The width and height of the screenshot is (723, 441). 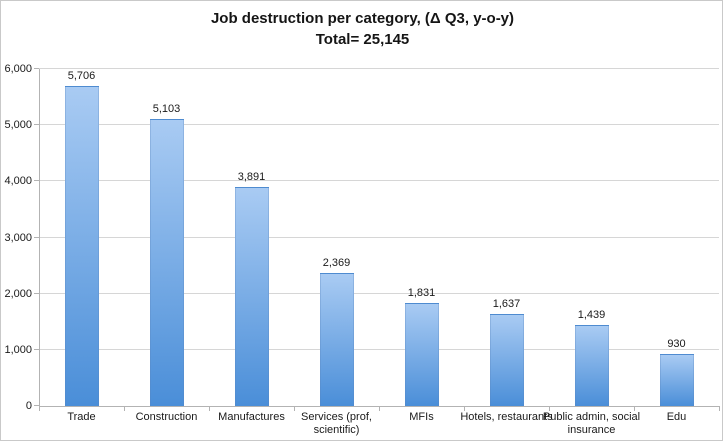 What do you see at coordinates (336, 262) in the screenshot?
I see `bar-value-label-3: 2,369` at bounding box center [336, 262].